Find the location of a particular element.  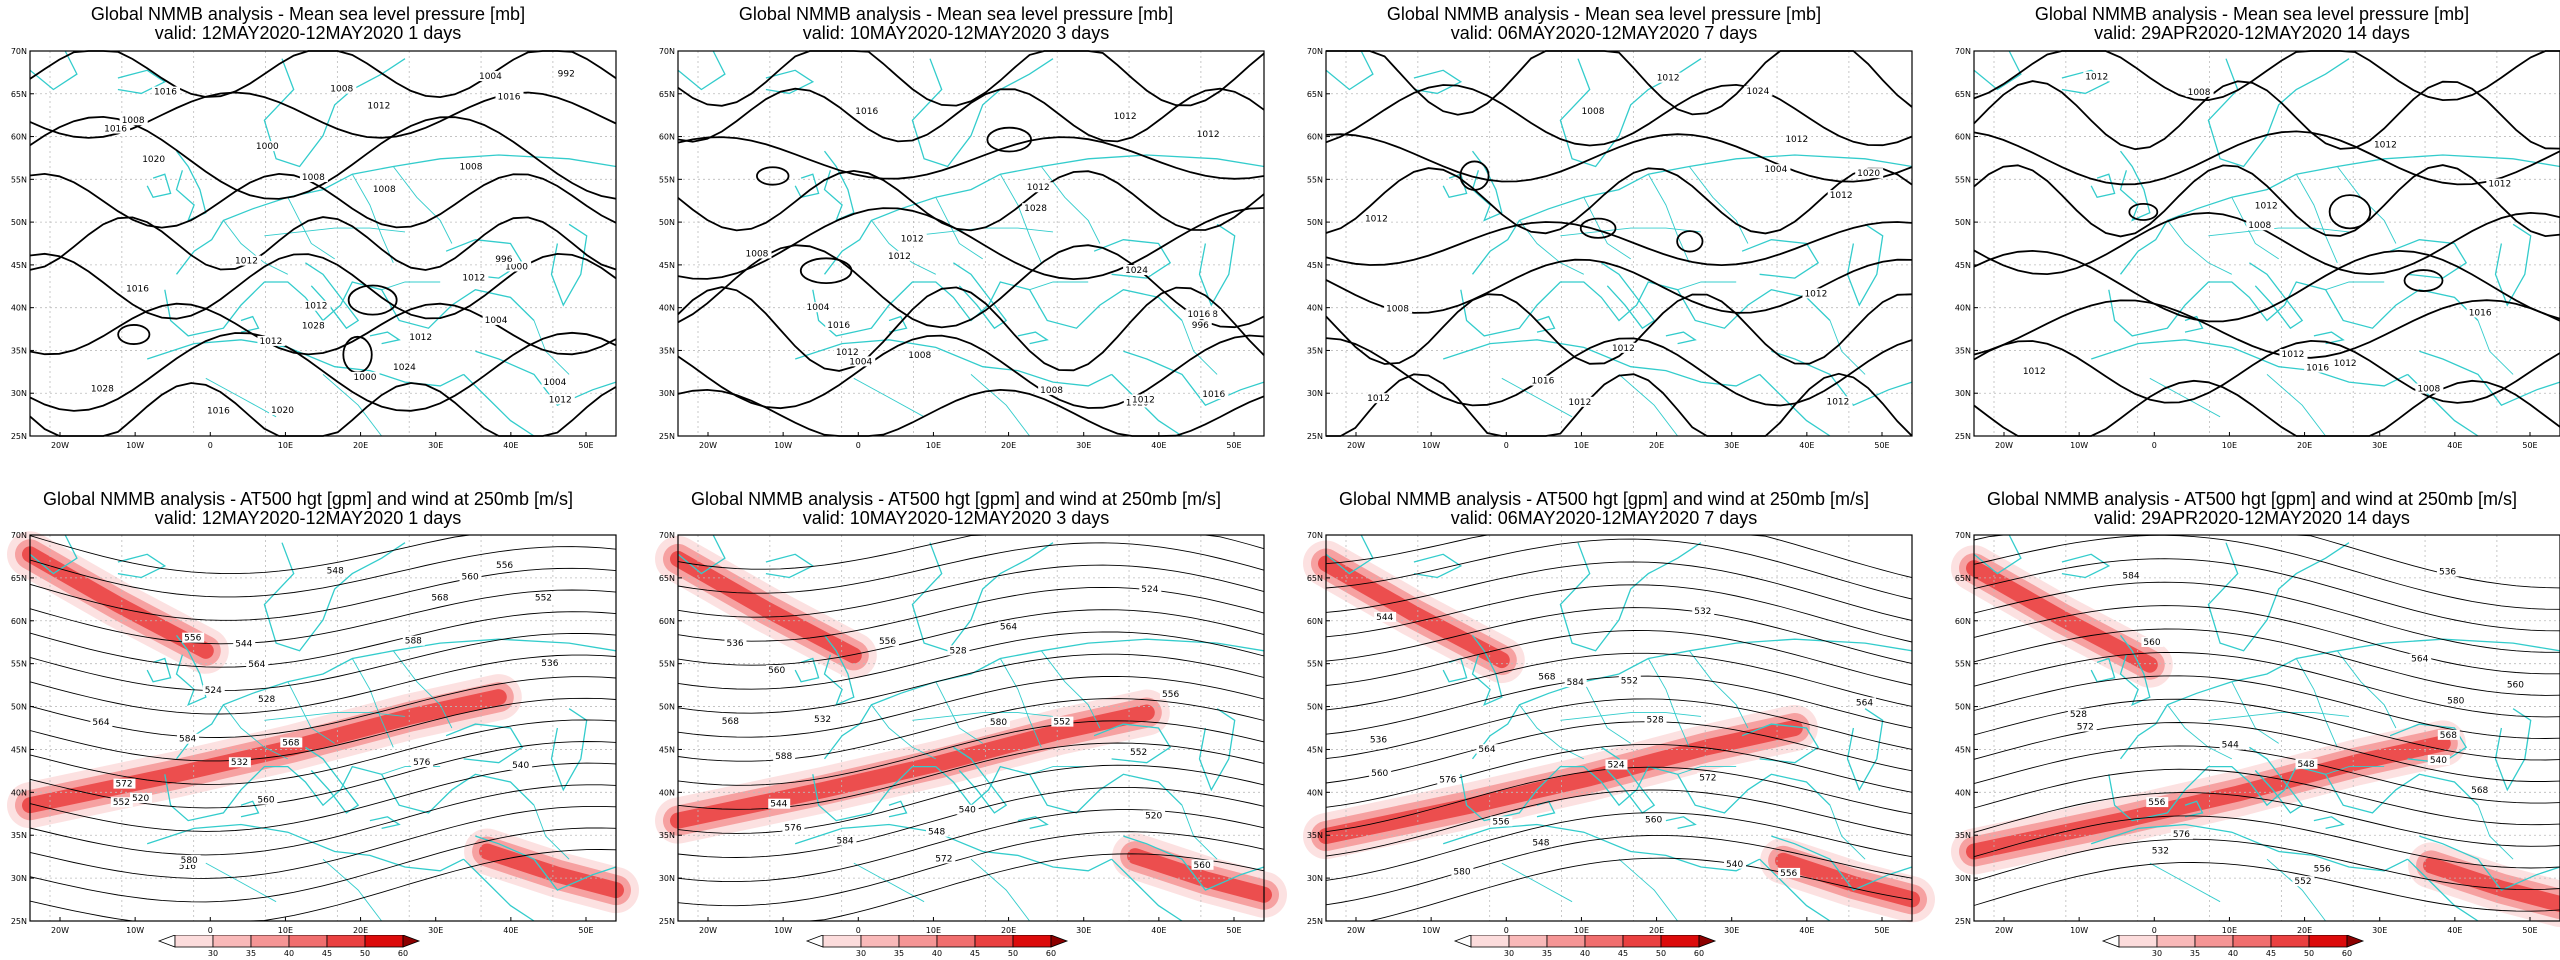

panel-valid-period: valid: 06MAY2020-12MAY2020 7 days is located at coordinates (1604, 518).